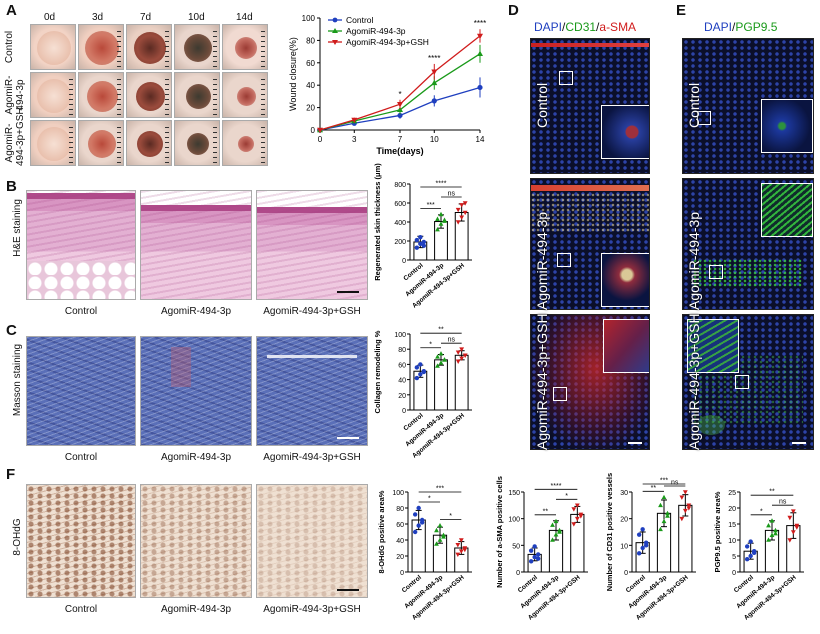 The height and width of the screenshot is (634, 820). Describe the element at coordinates (17, 380) in the screenshot. I see `masson-staining-label: Masson staining` at that location.